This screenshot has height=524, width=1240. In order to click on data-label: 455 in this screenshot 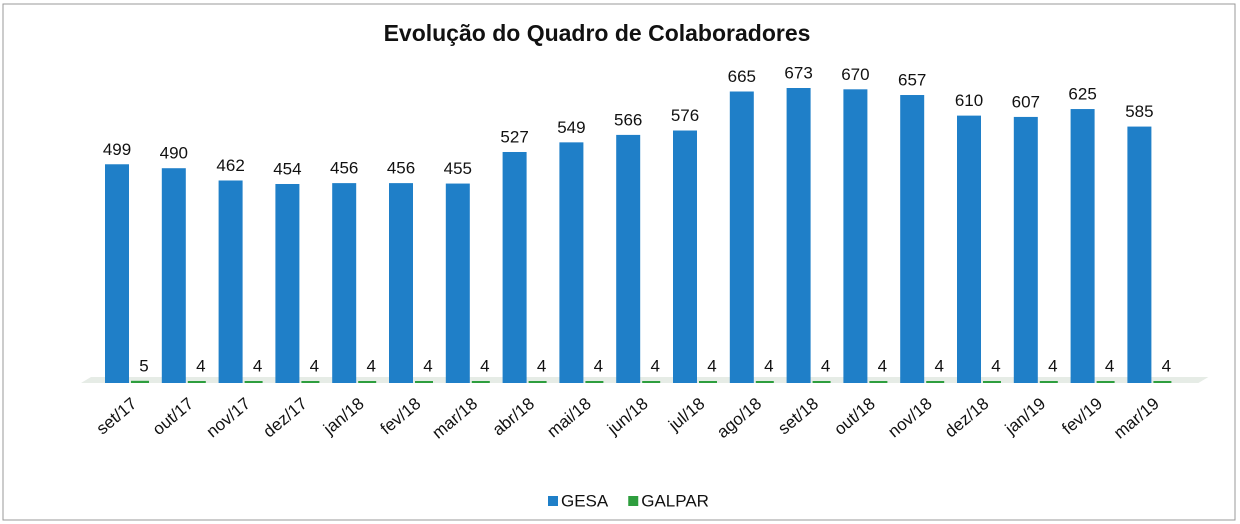, I will do `click(458, 168)`.